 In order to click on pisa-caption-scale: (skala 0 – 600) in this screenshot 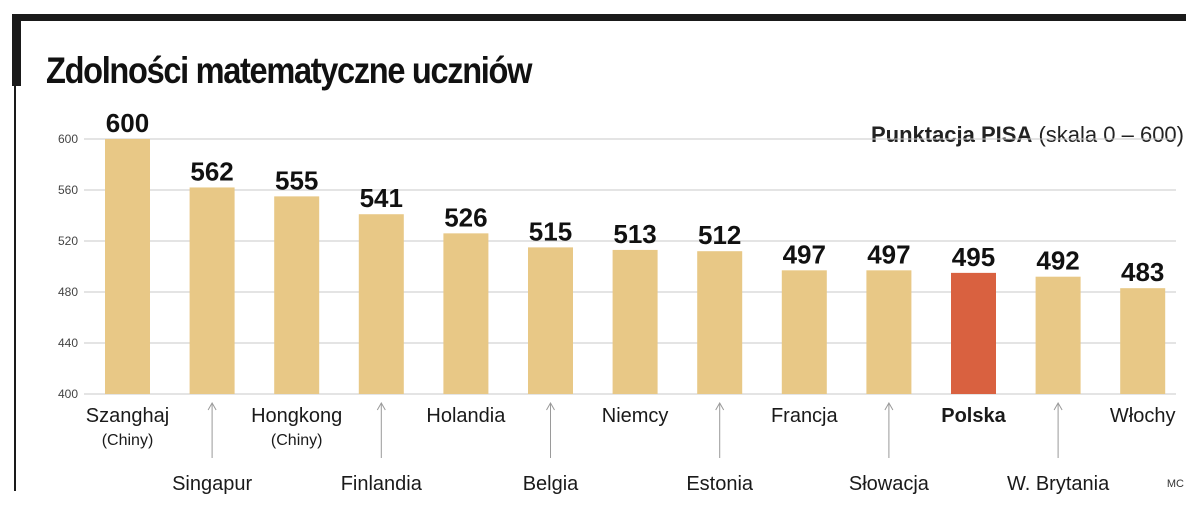, I will do `click(1111, 134)`.